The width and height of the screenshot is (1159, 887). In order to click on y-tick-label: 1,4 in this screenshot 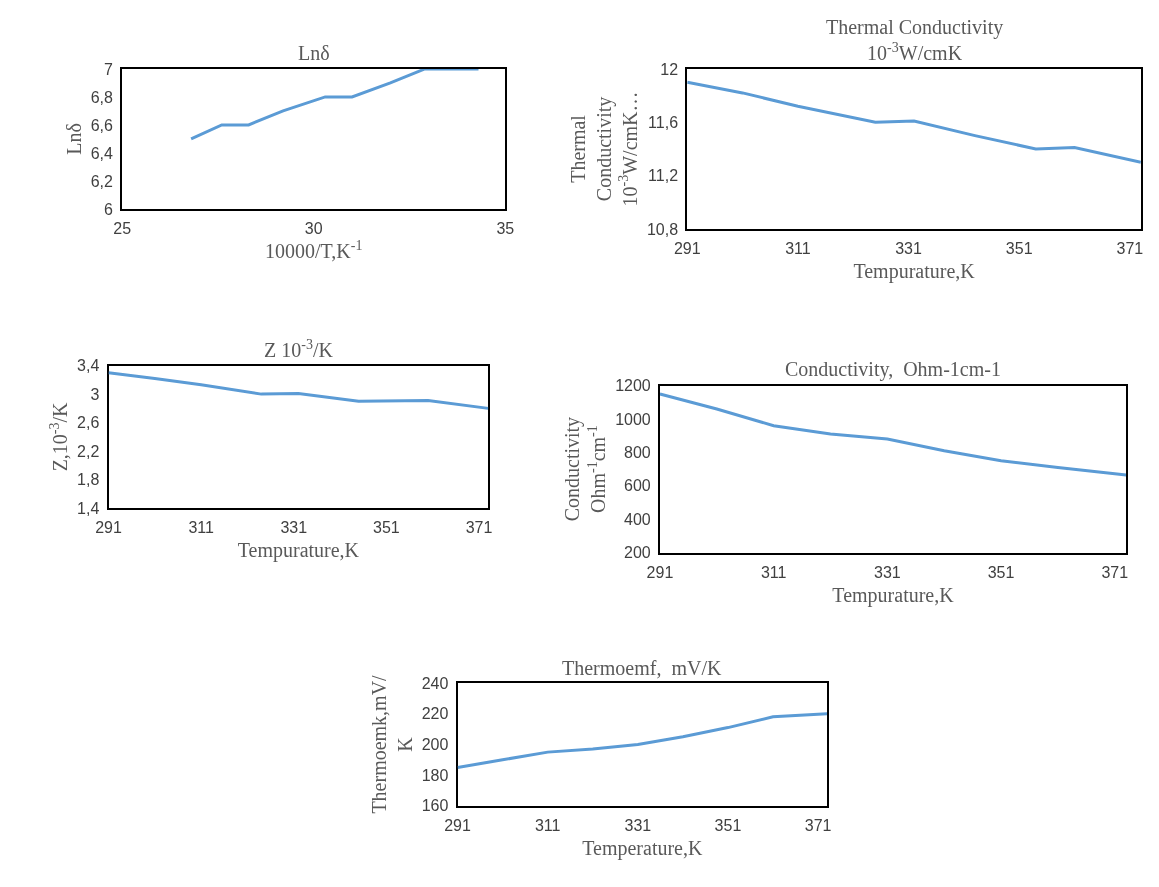, I will do `click(88, 508)`.